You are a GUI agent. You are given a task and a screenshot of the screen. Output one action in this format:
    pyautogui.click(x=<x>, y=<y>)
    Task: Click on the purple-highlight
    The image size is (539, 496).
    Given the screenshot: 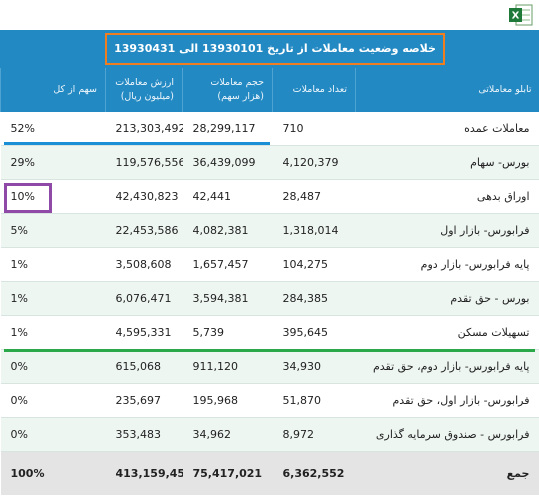 What is the action you would take?
    pyautogui.click(x=28, y=198)
    